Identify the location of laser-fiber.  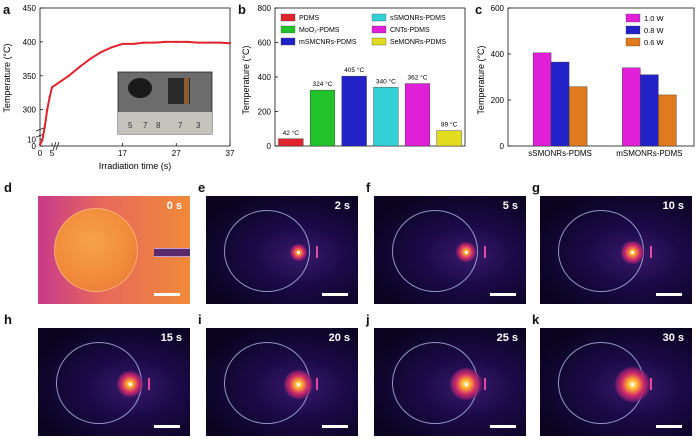
(172, 252).